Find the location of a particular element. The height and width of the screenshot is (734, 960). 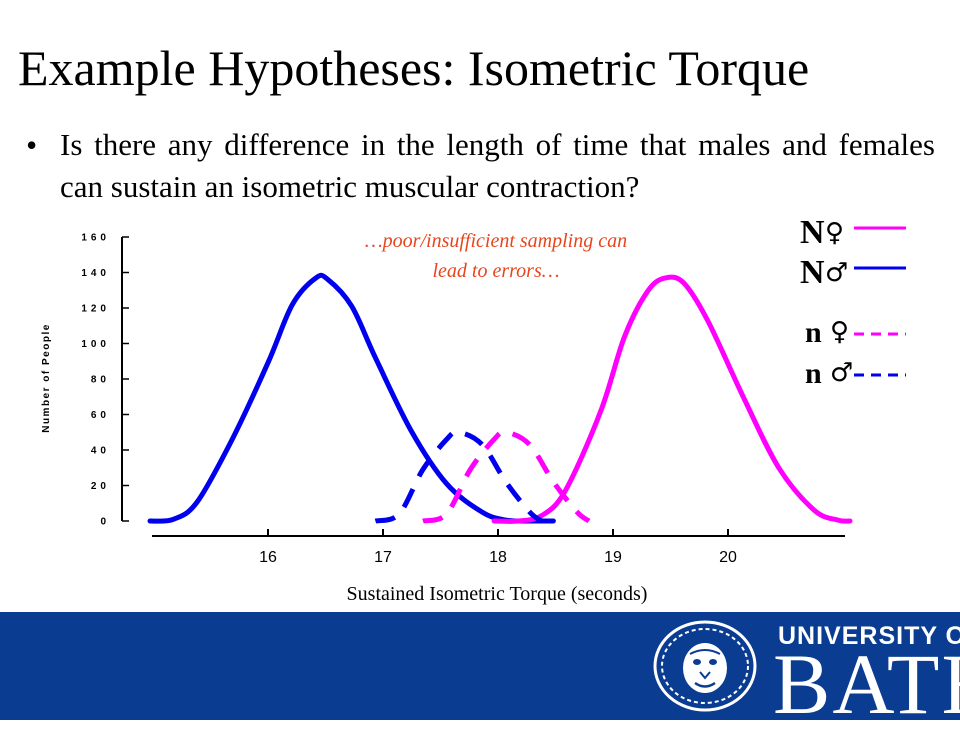

slide-title: Example Hypotheses: Isometric Torque is located at coordinates (414, 68).